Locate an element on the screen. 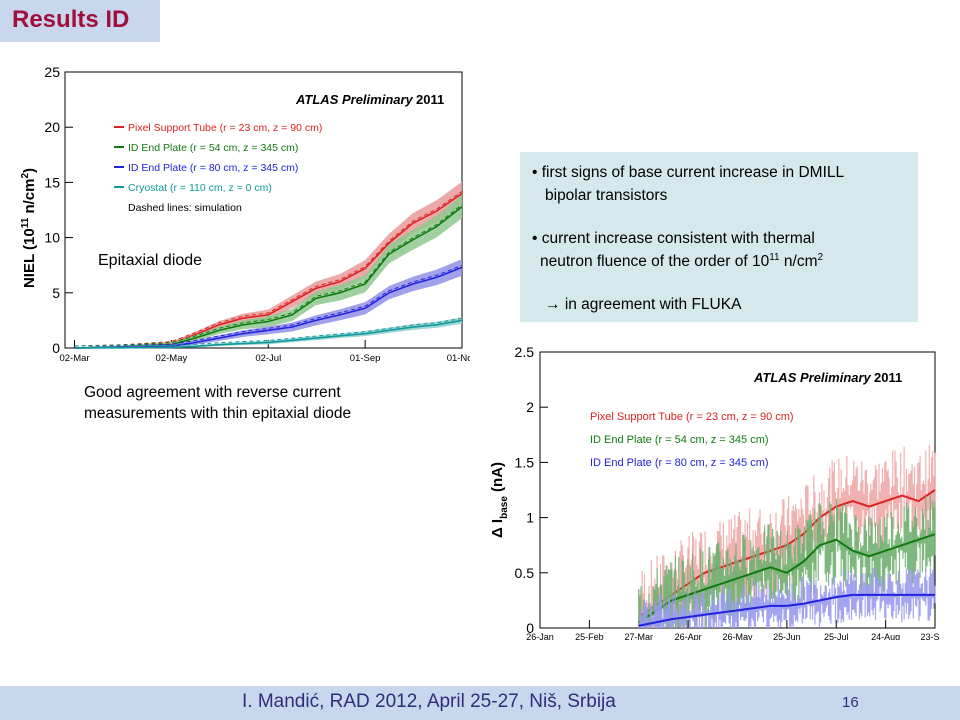  slide-title: Results ID is located at coordinates (71, 19).